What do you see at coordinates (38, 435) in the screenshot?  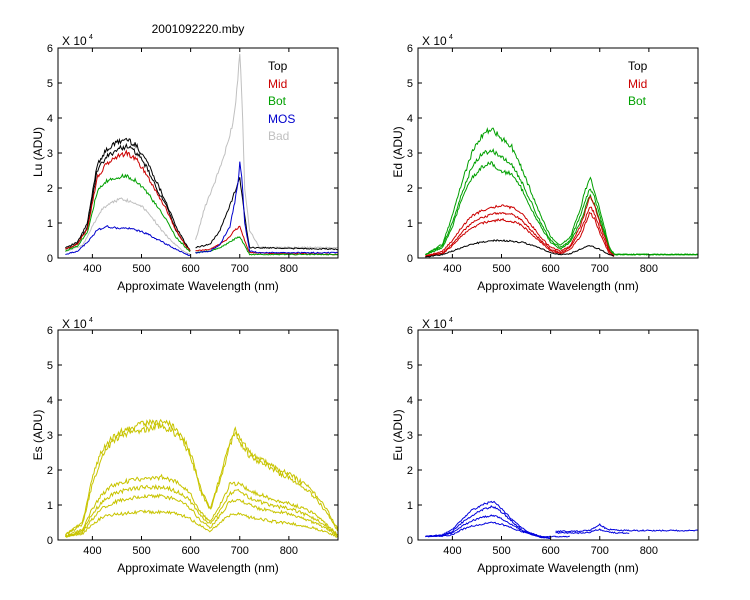 I see `es-ylabel: Es (ADU)` at bounding box center [38, 435].